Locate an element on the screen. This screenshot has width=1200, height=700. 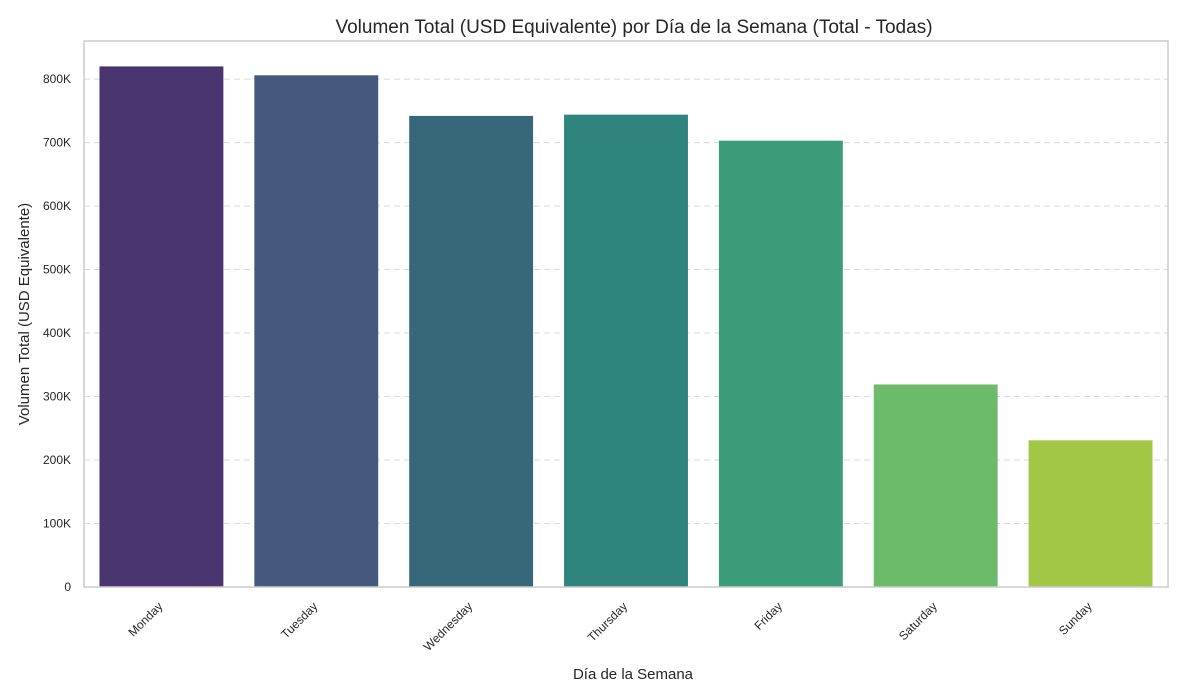
y-tick-label: 500K is located at coordinates (57, 270).